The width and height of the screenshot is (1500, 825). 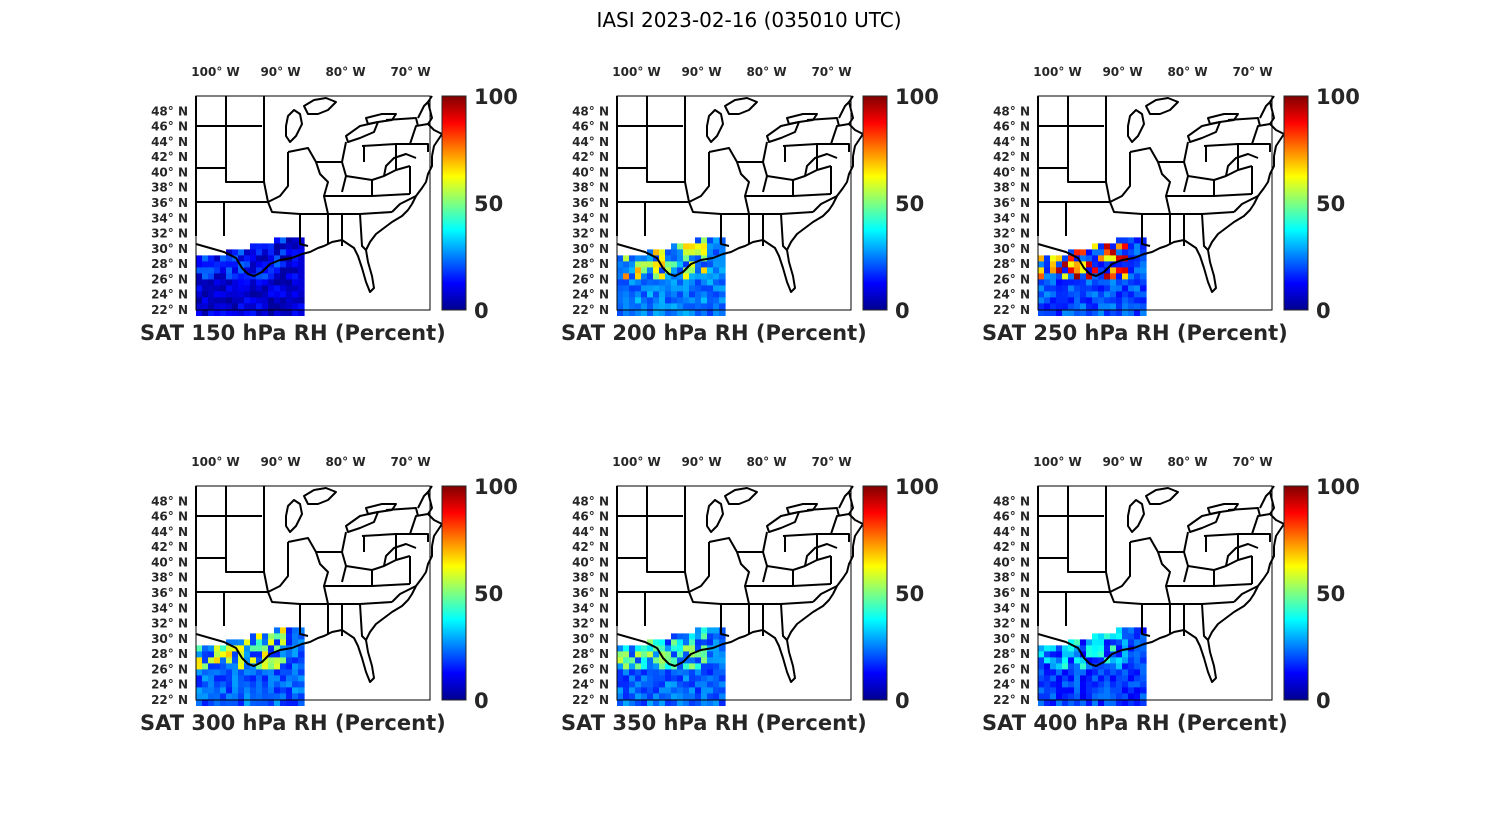 I want to click on panel-title: SAT 250 hPa RH (Percent), so click(x=1135, y=333).